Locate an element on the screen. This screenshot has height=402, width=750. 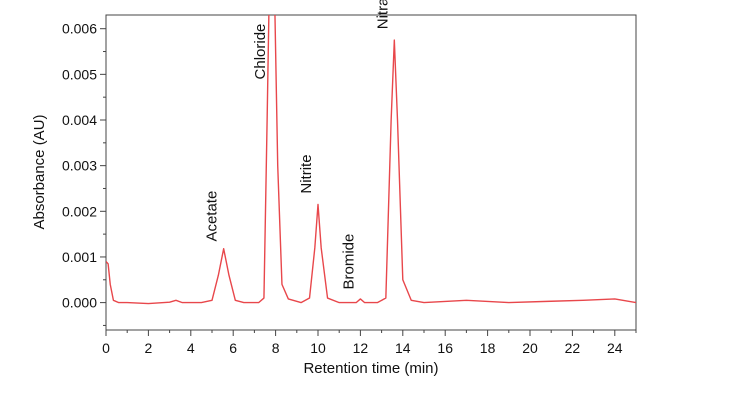
x-tick-label: 2 is located at coordinates (149, 348).